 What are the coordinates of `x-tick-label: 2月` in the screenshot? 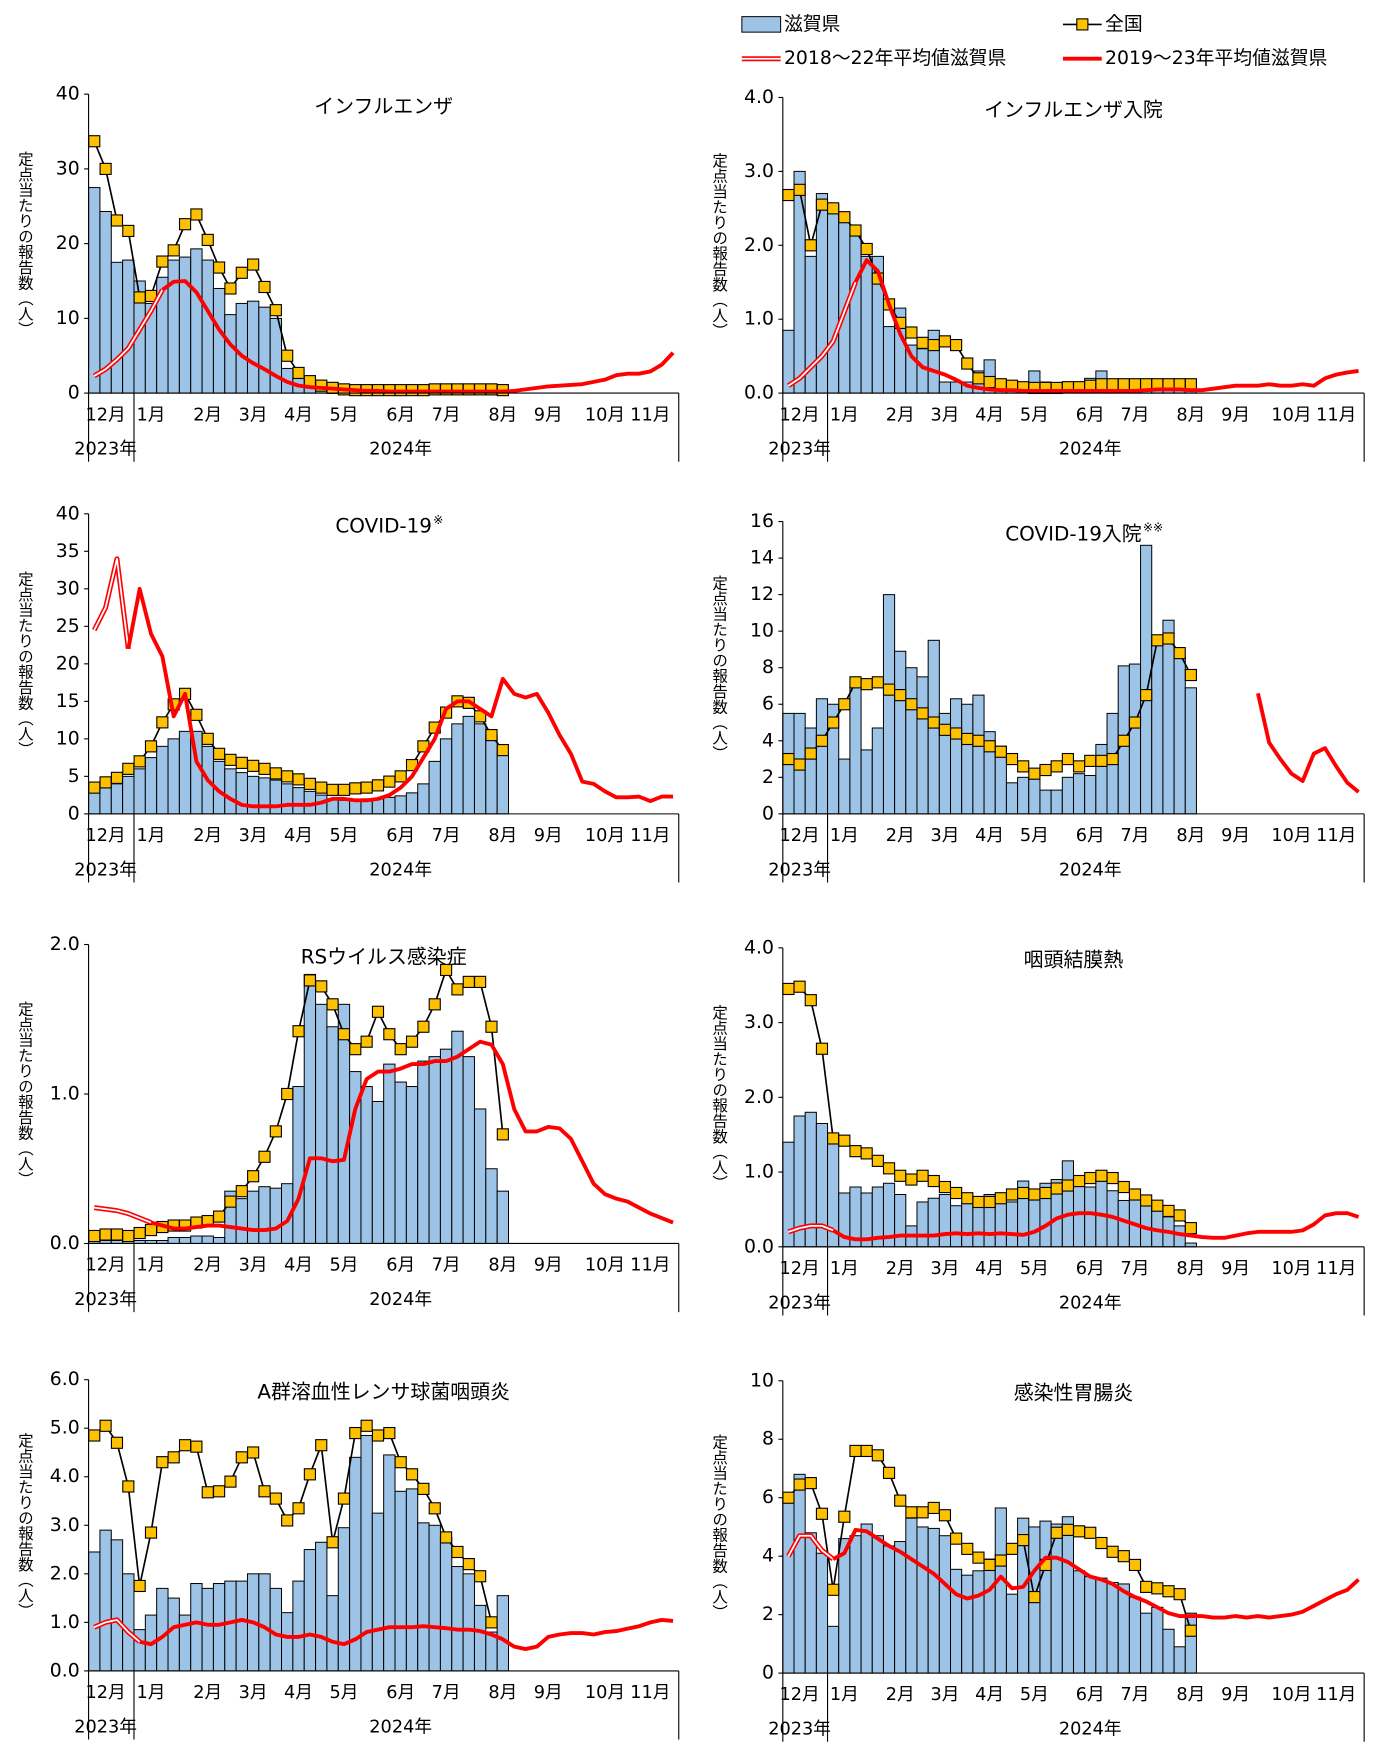 It's located at (900, 1269).